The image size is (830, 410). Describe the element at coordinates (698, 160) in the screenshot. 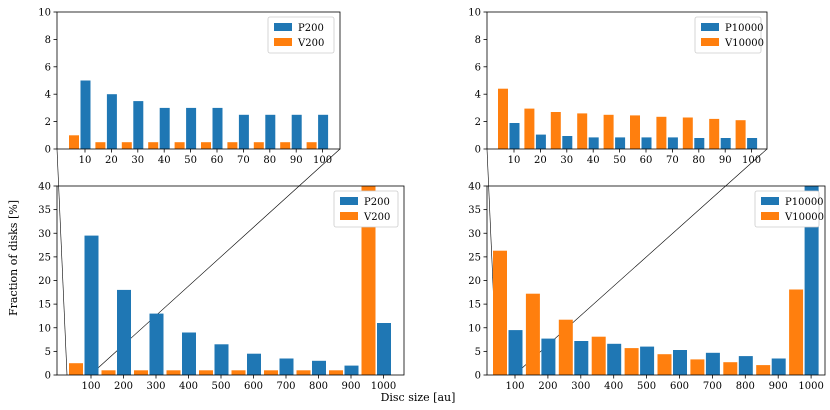

I see `x-tick-label: 80` at that location.